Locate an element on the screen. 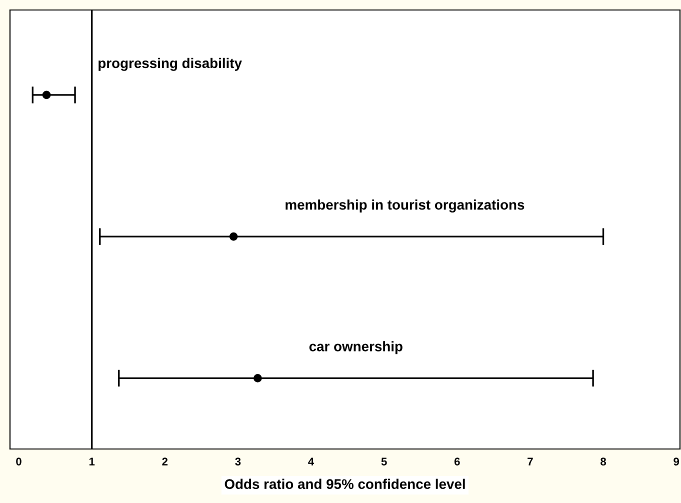 The width and height of the screenshot is (681, 503). x-tick-label: 3 is located at coordinates (238, 462).